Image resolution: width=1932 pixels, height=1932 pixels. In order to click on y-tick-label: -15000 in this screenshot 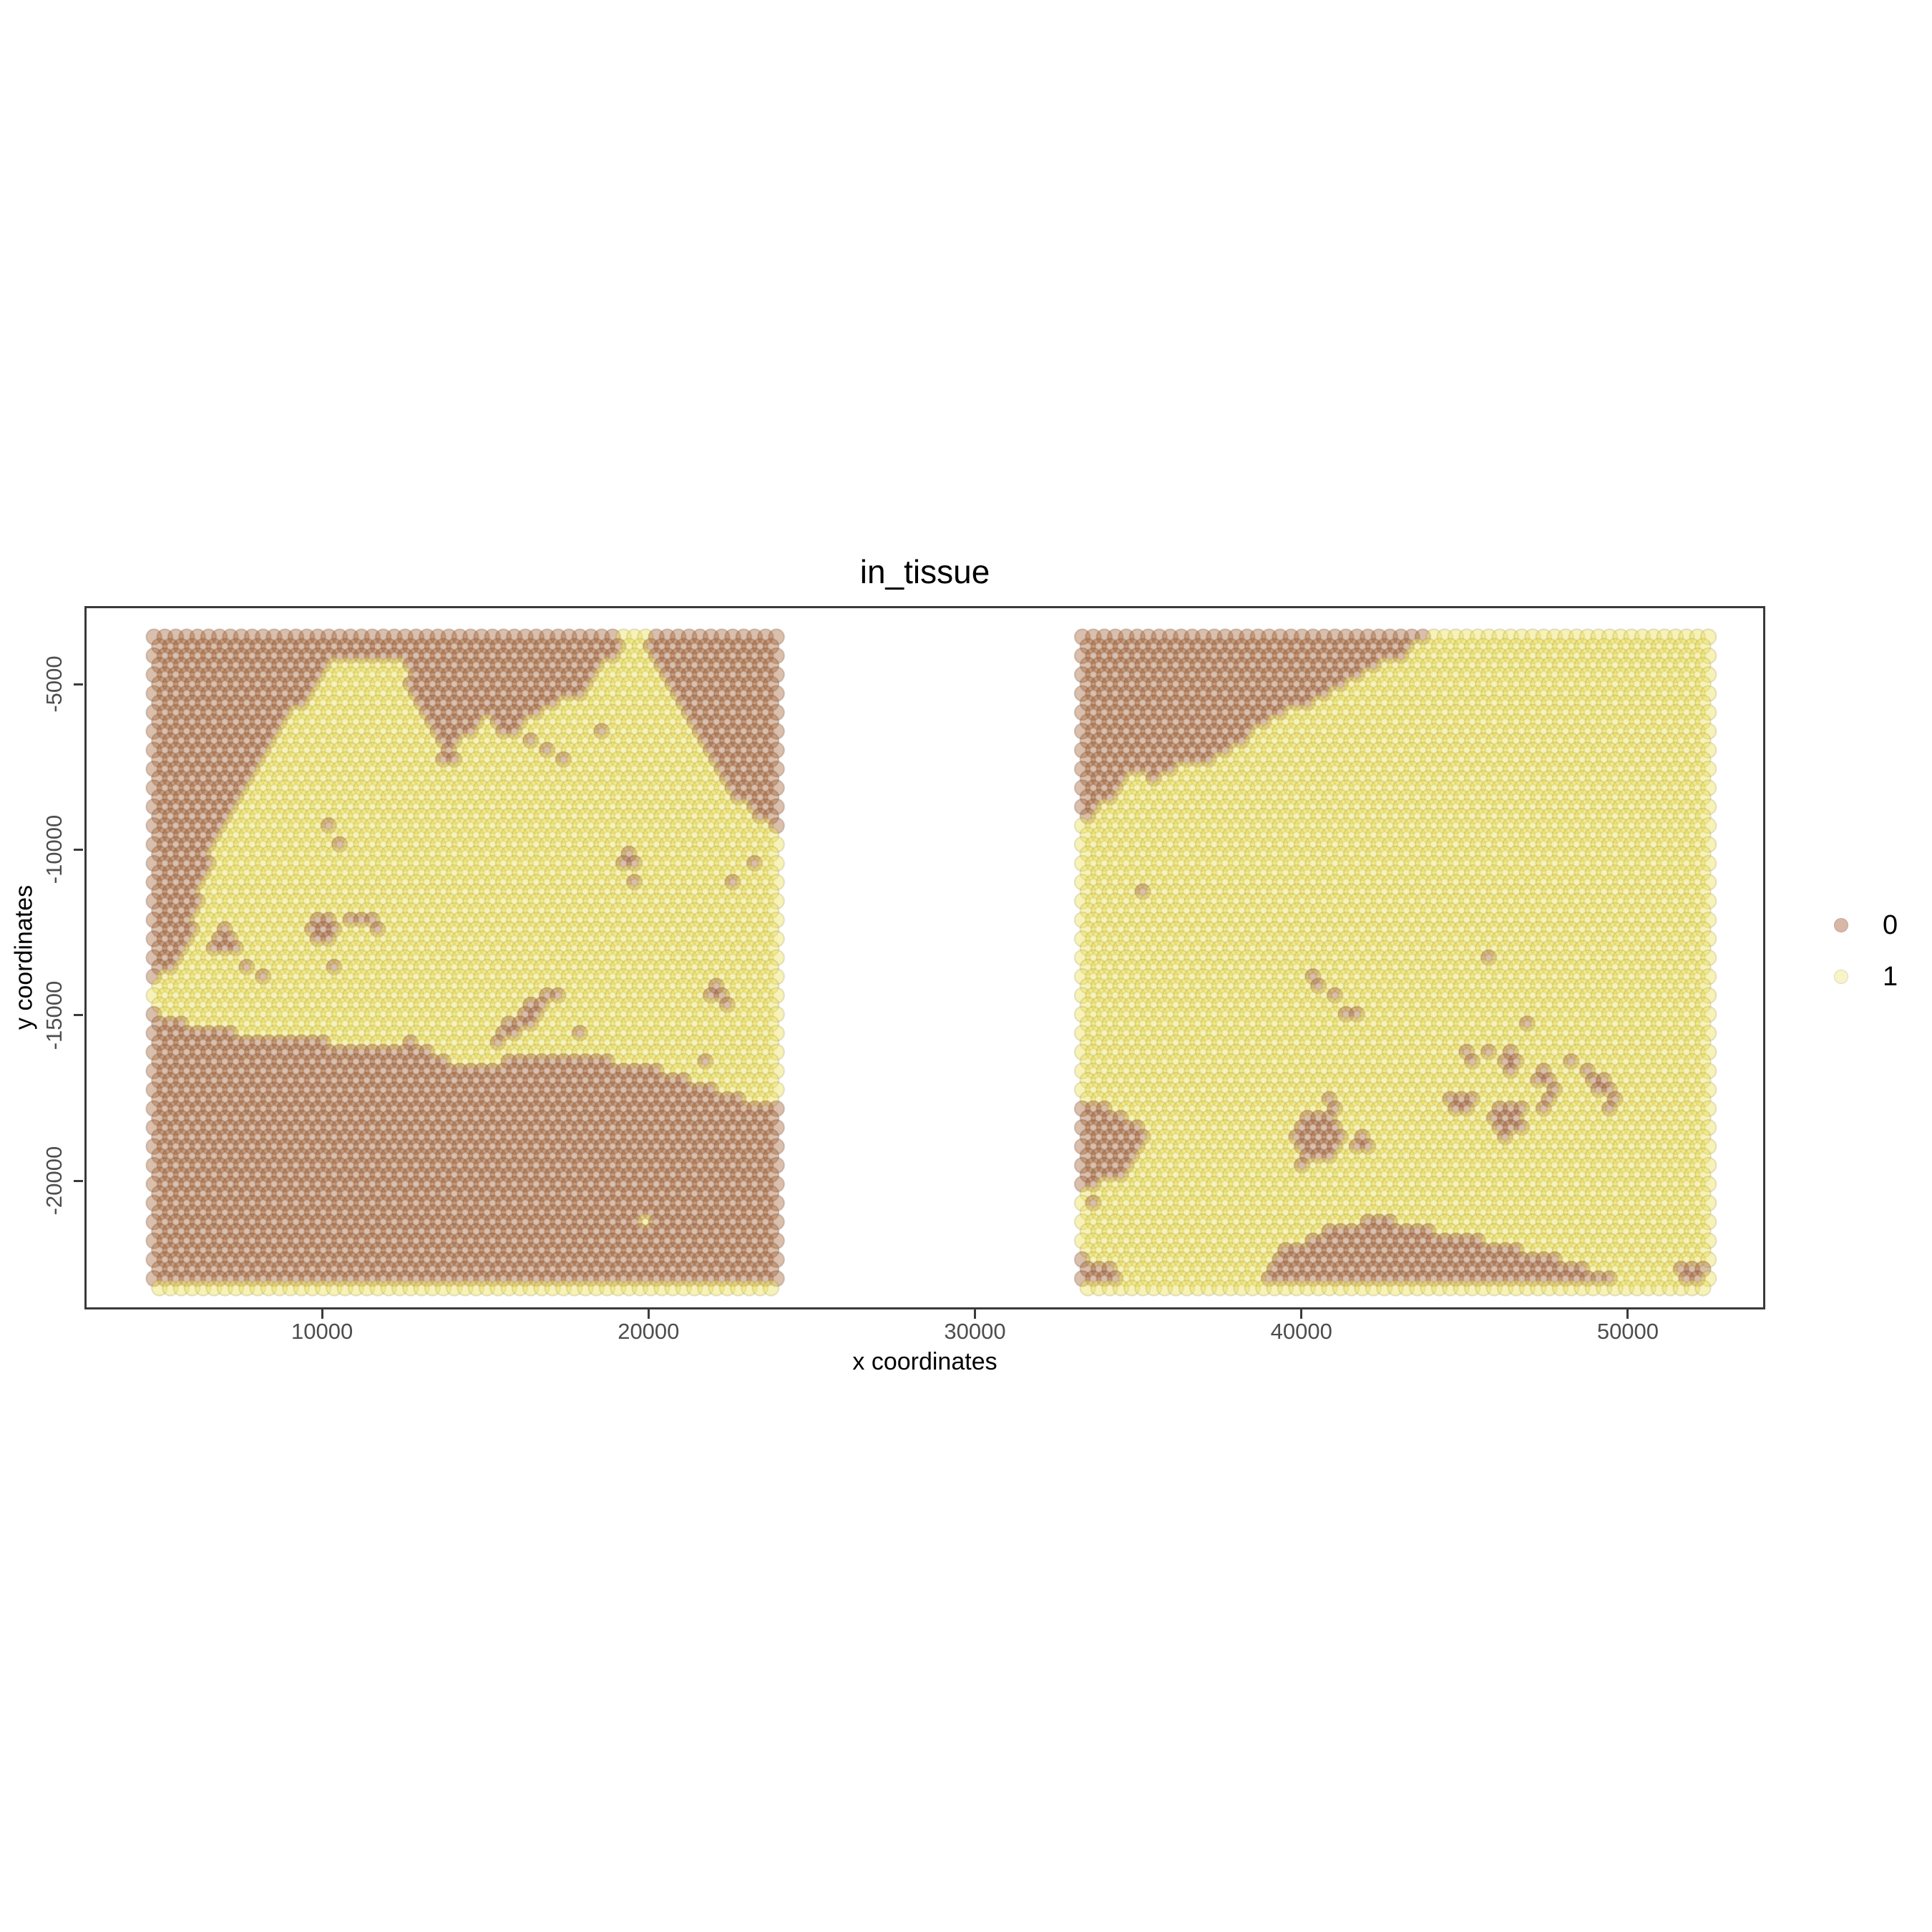, I will do `click(54, 1015)`.